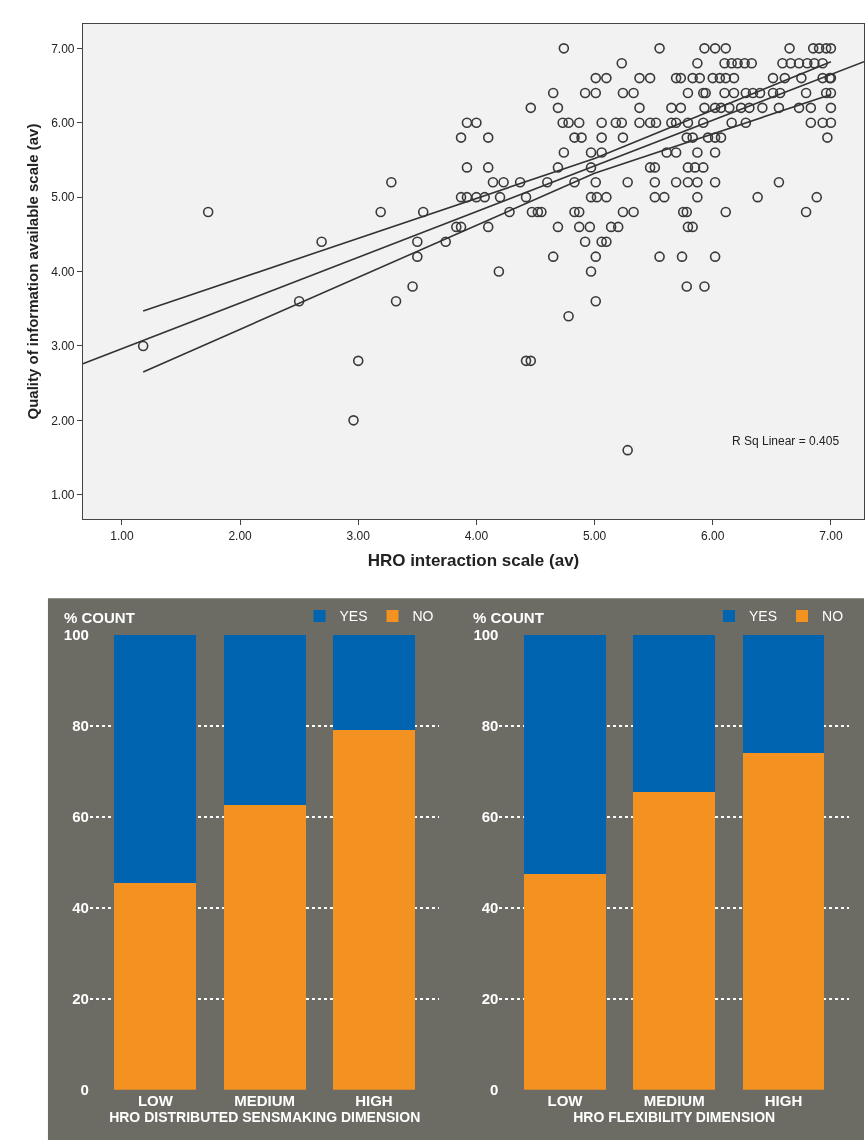  I want to click on y-tick-label: 1.00, so click(63, 494).